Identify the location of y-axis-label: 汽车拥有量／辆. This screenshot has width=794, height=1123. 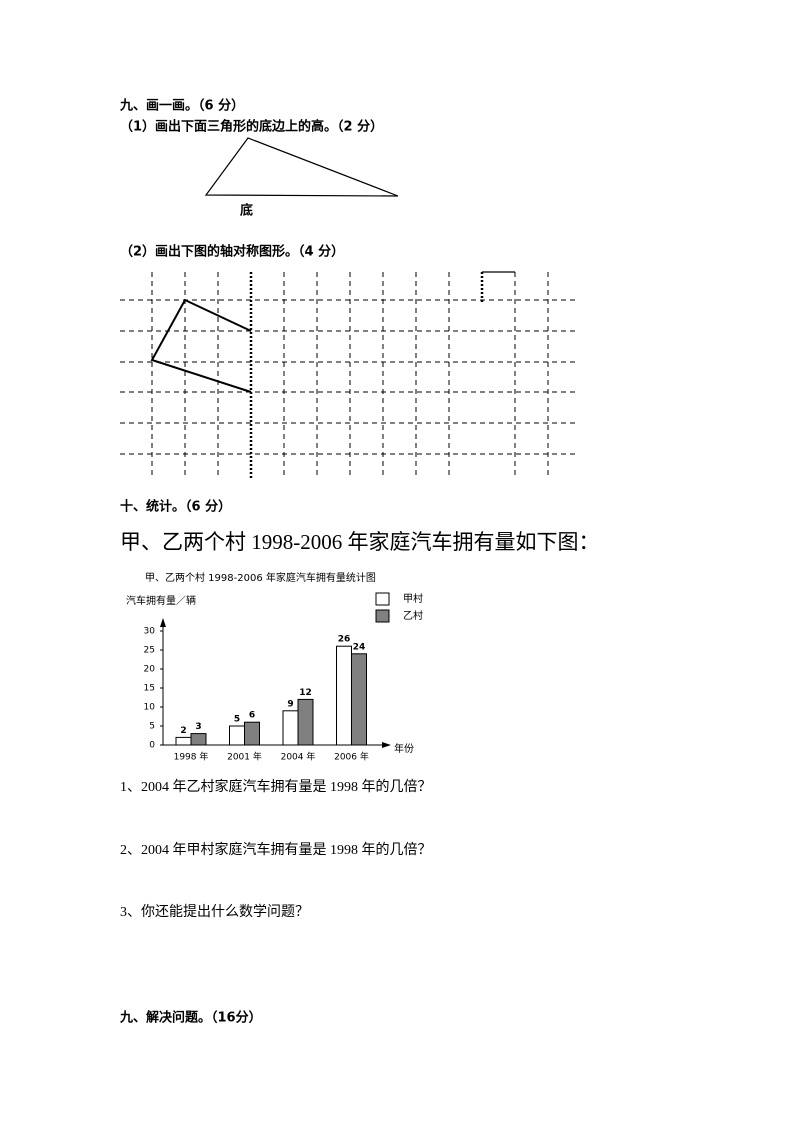
(161, 600).